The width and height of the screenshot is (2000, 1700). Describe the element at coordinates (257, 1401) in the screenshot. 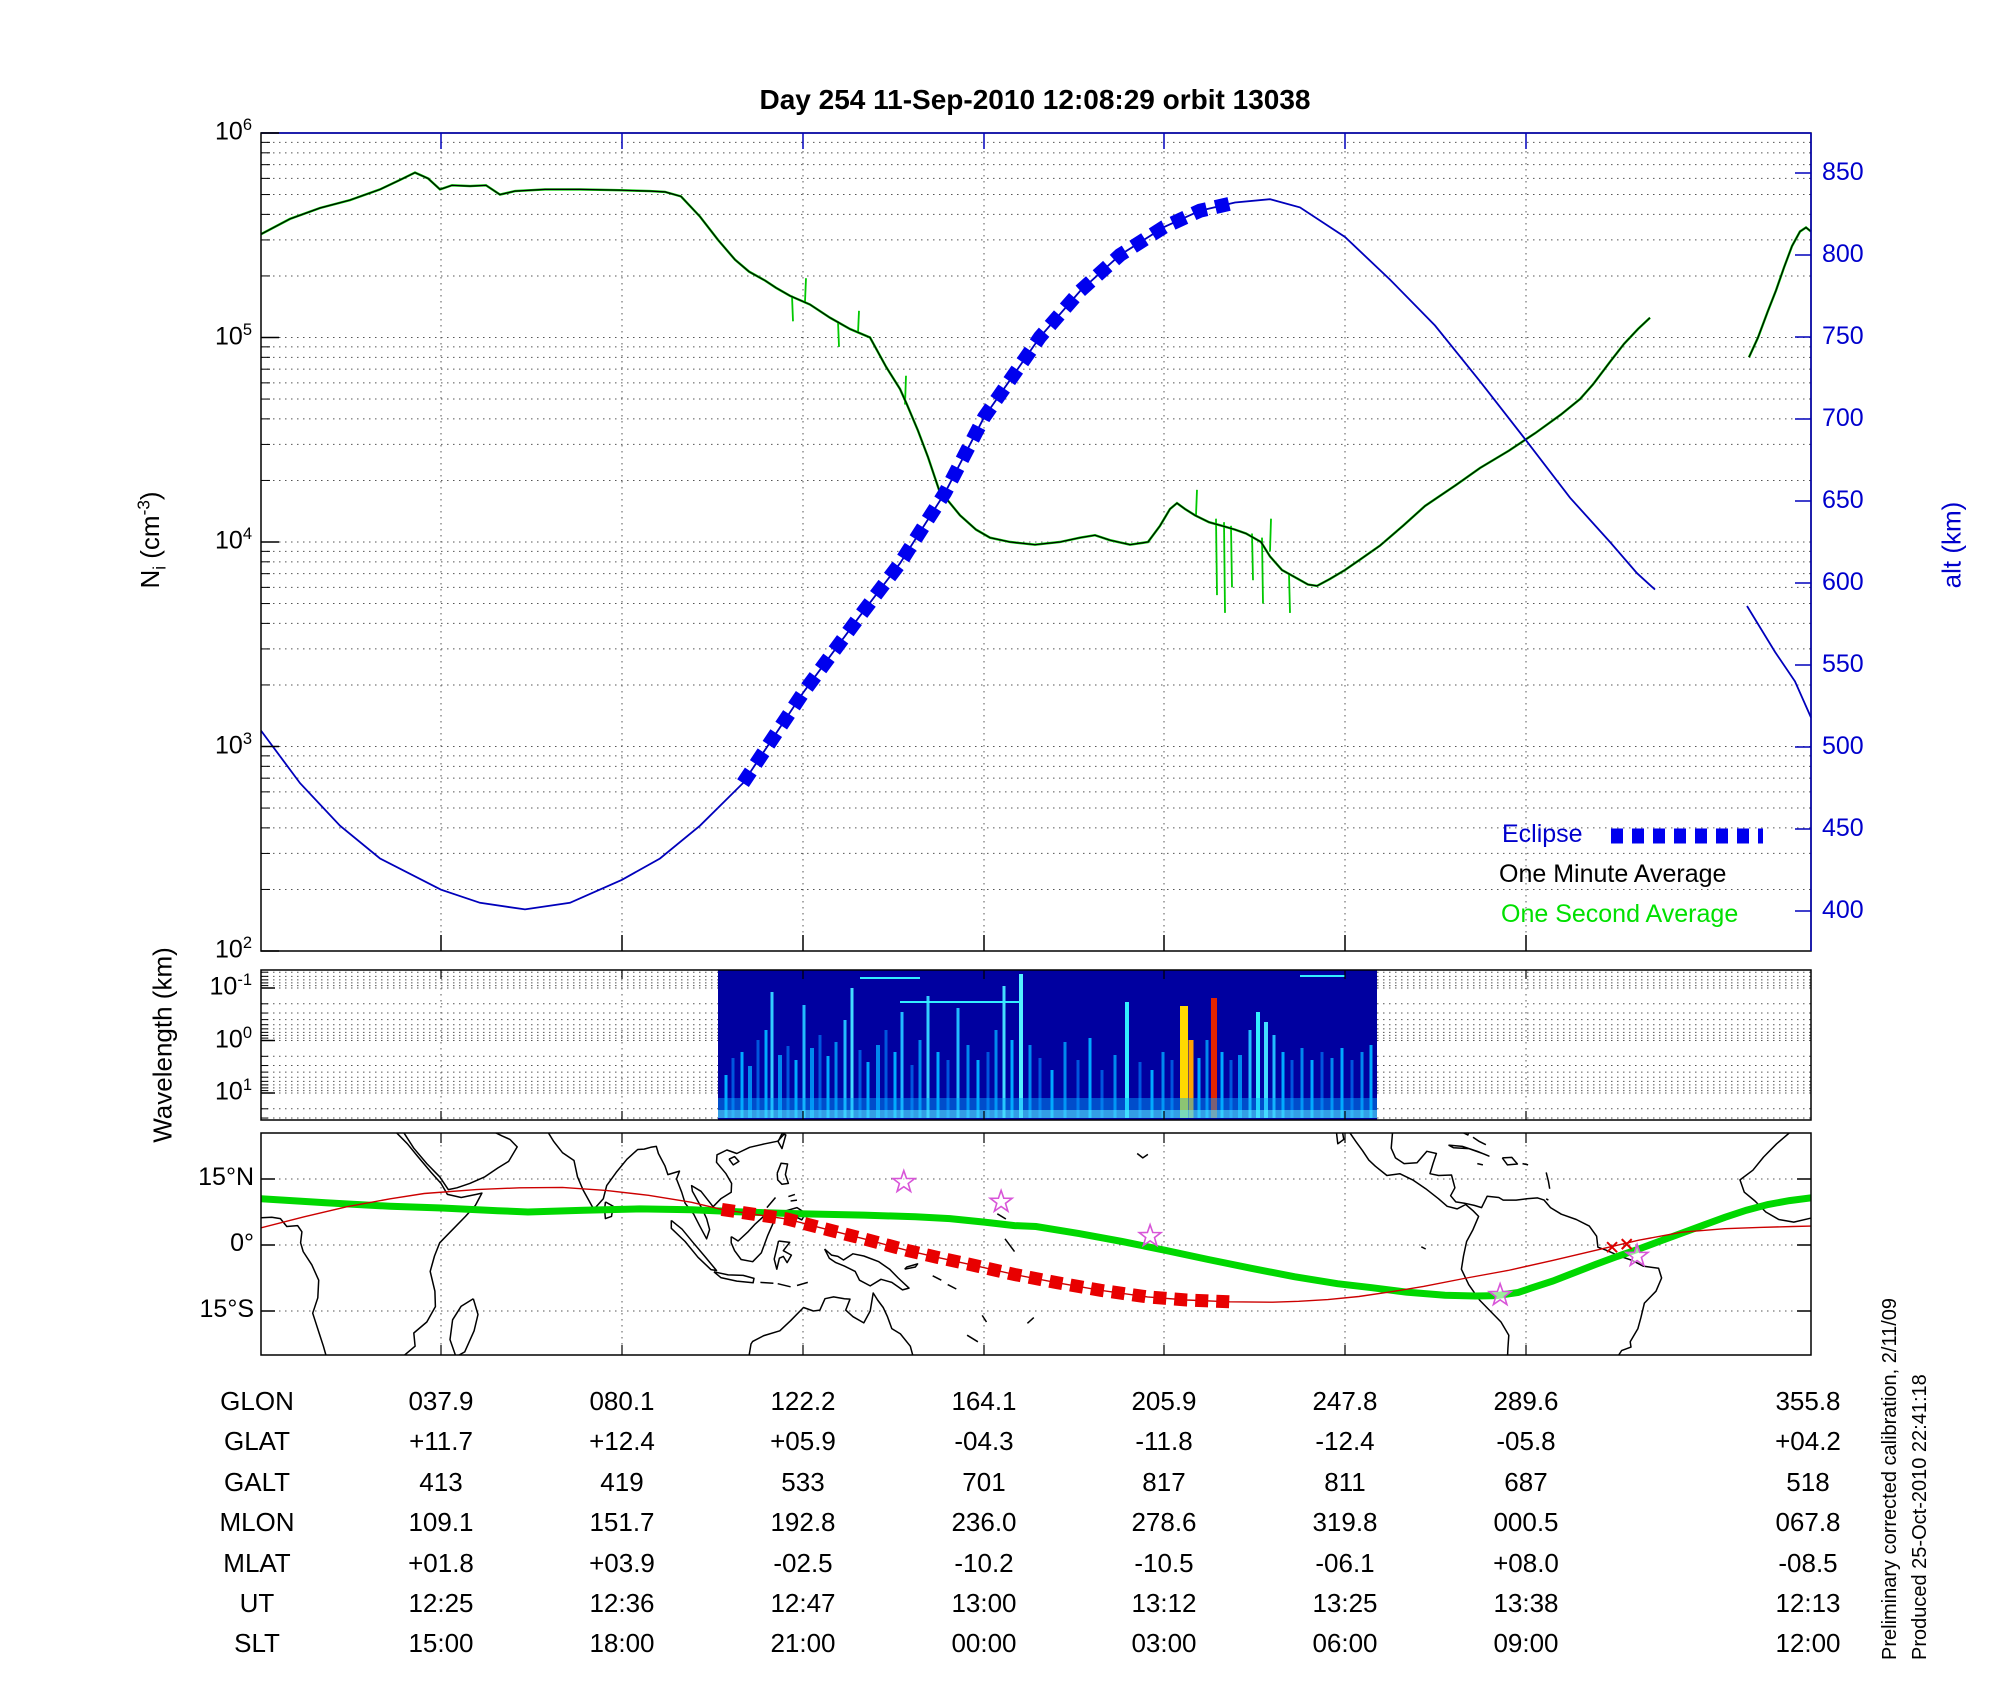

I see `table-row-header: GLON` at that location.